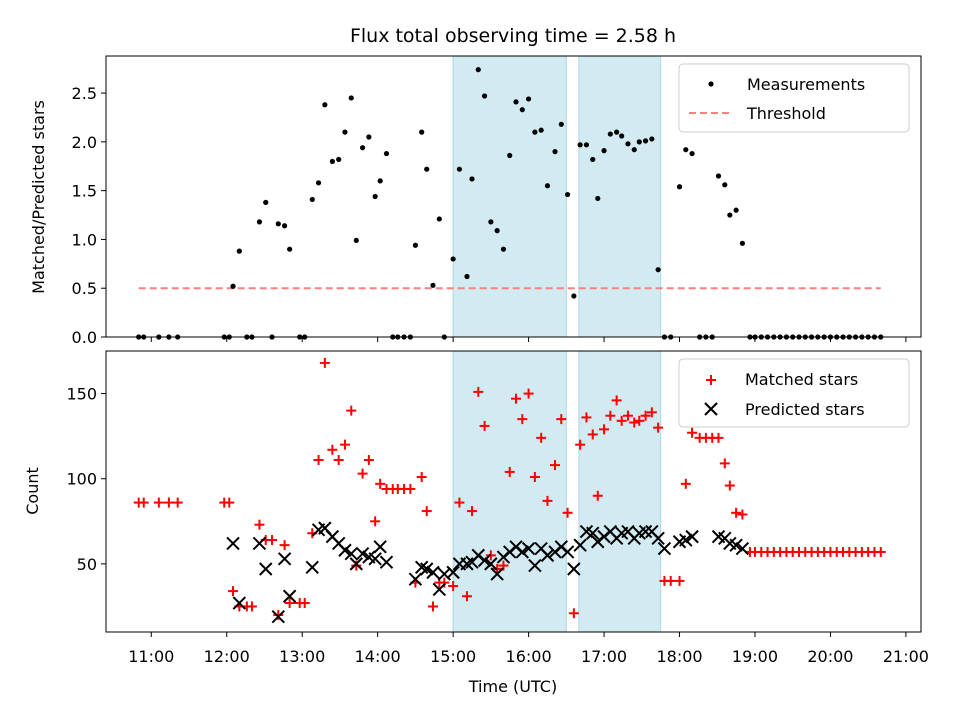 The width and height of the screenshot is (960, 720). Describe the element at coordinates (84, 142) in the screenshot. I see `top-y-tick-label: 2.0` at that location.